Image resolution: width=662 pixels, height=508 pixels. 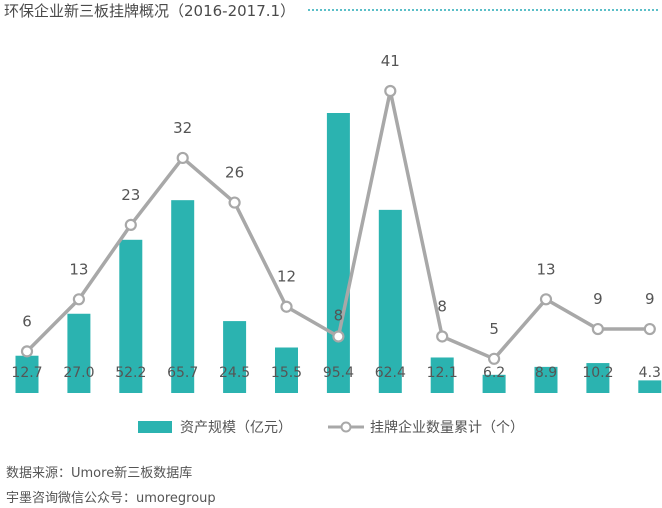 What do you see at coordinates (155, 427) in the screenshot?
I see `legend-bar-swatch` at bounding box center [155, 427].